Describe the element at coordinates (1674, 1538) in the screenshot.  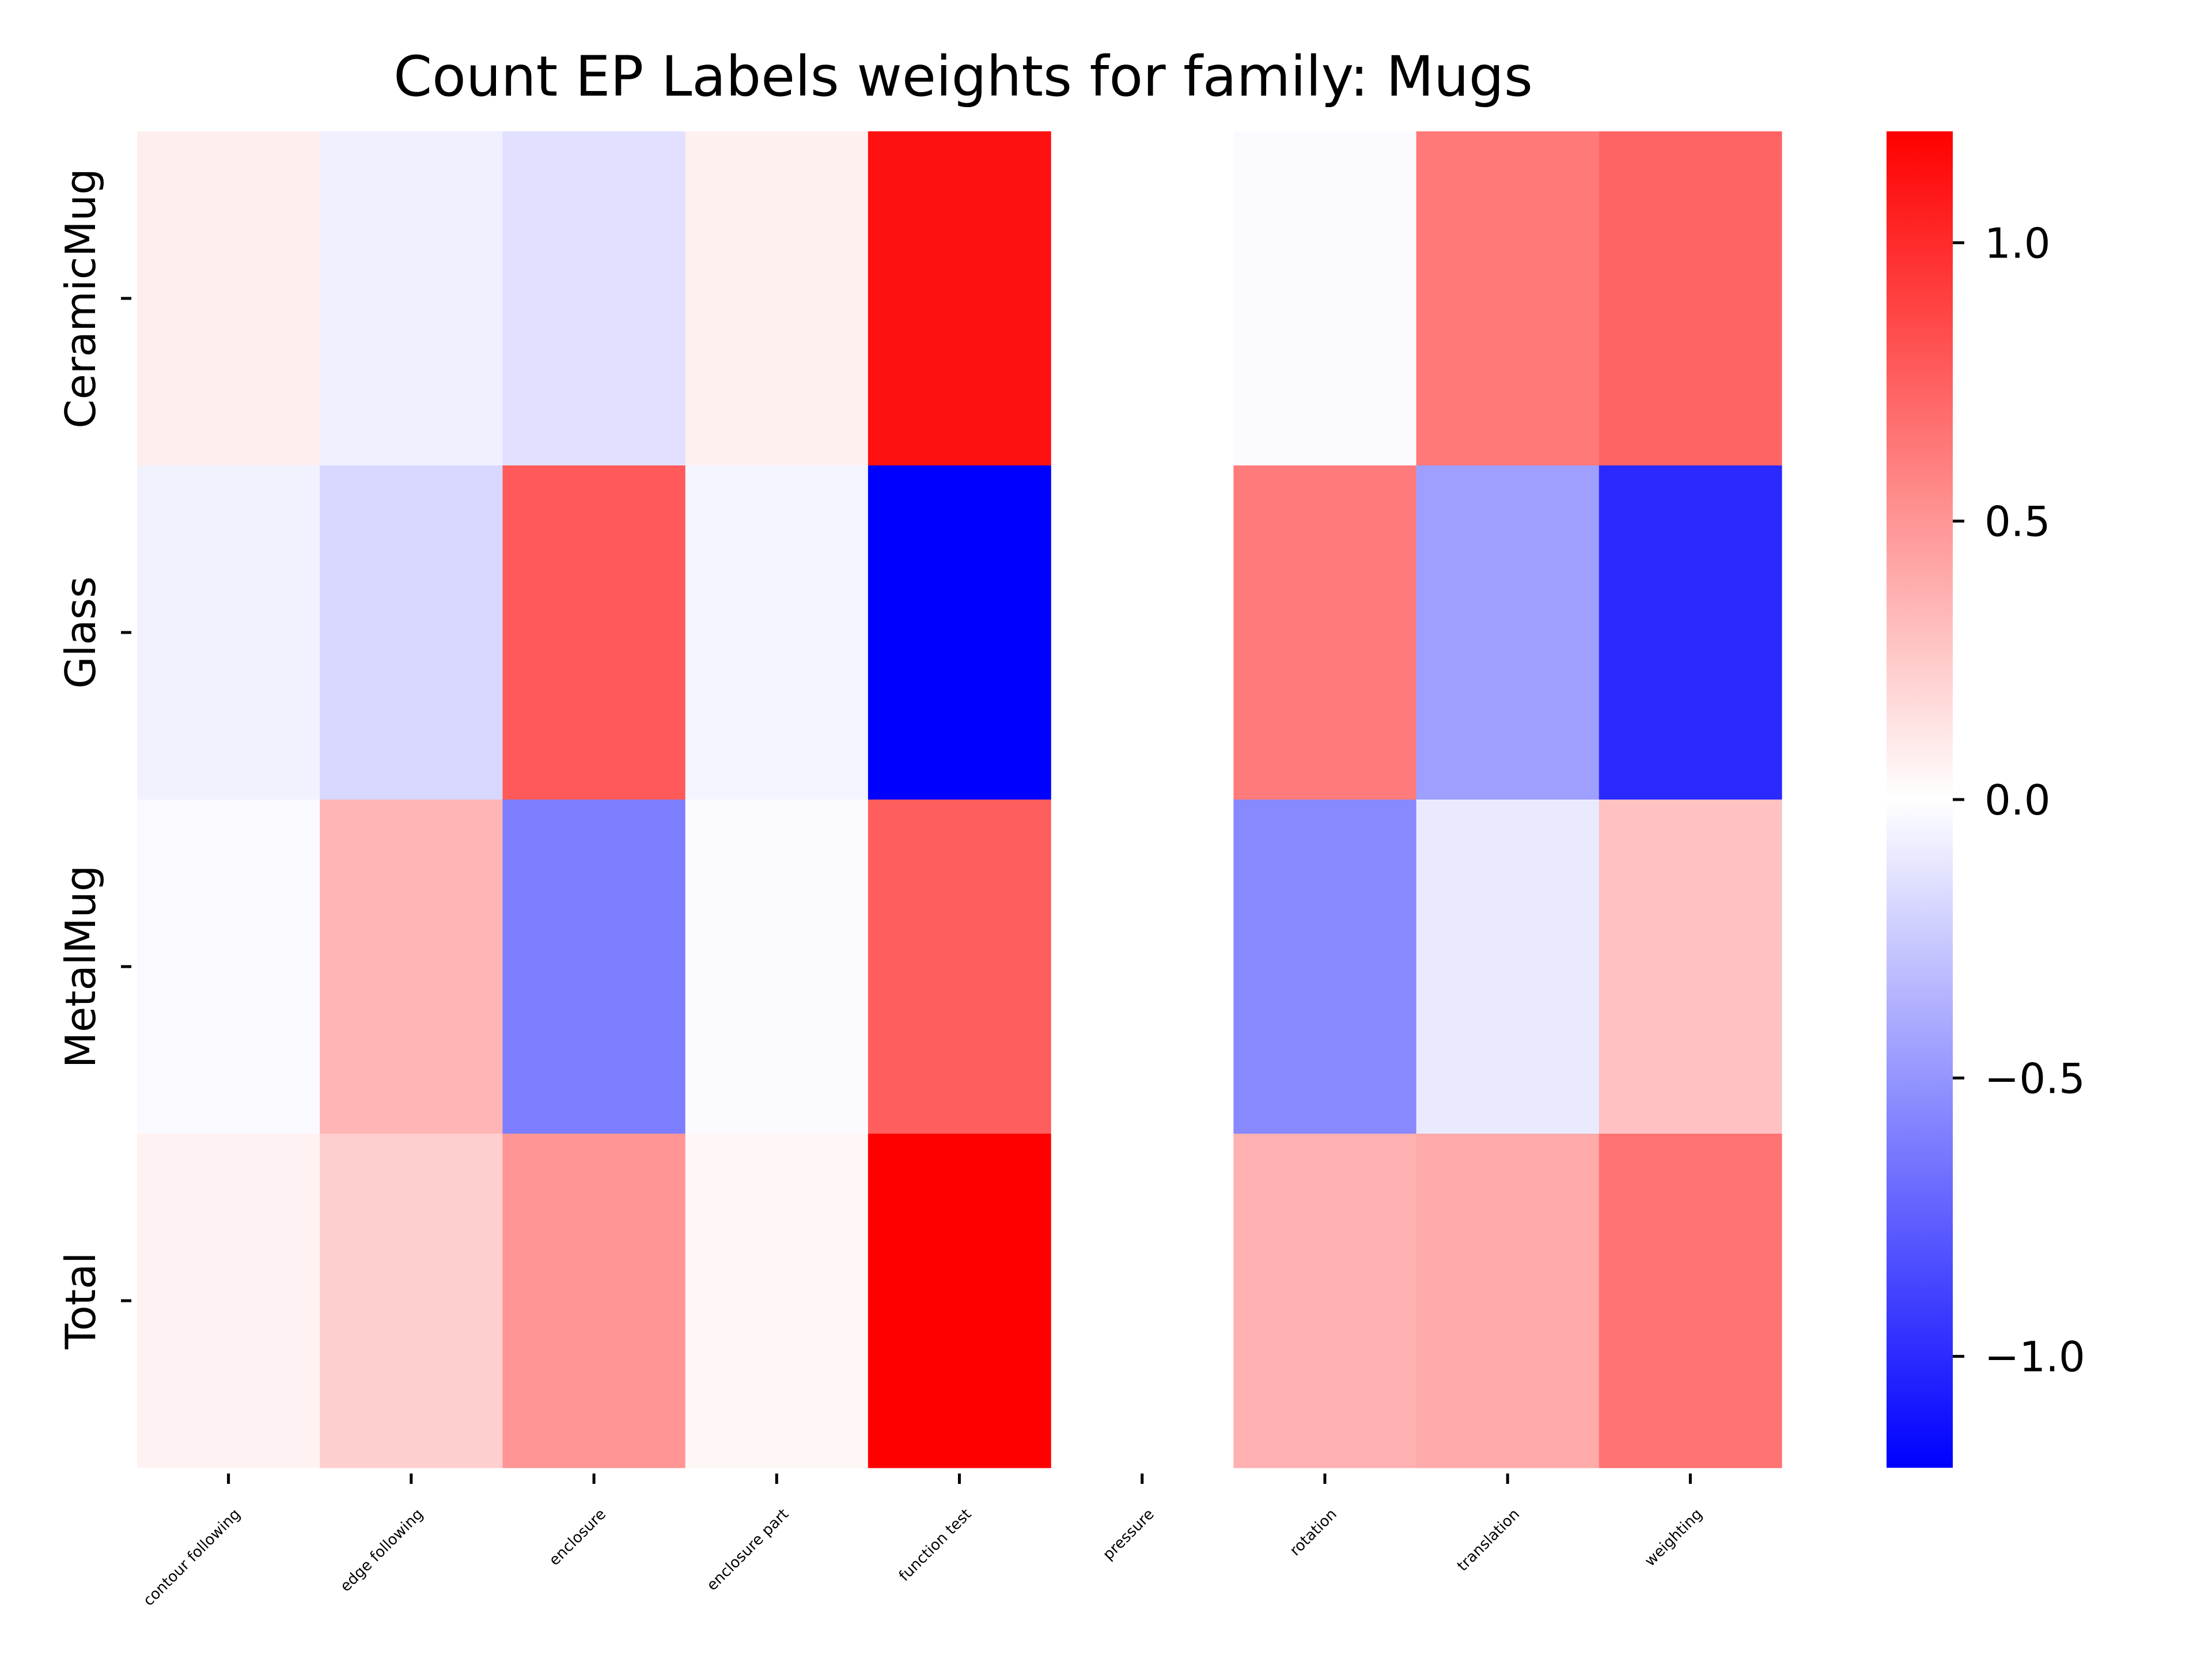
I see `x-tick-label-weighting: weighting` at that location.